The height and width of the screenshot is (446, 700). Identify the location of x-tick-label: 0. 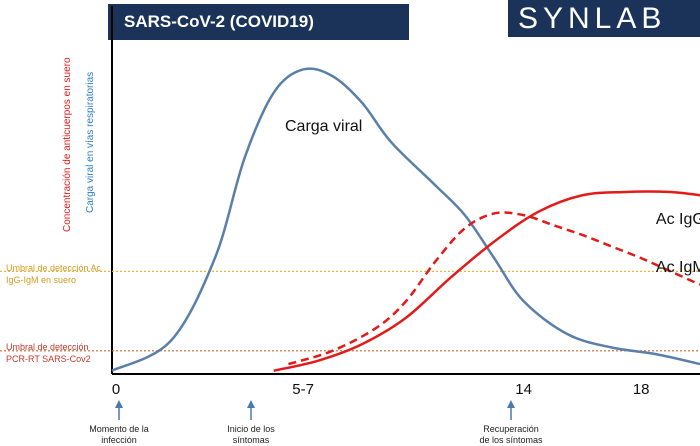
(116, 389).